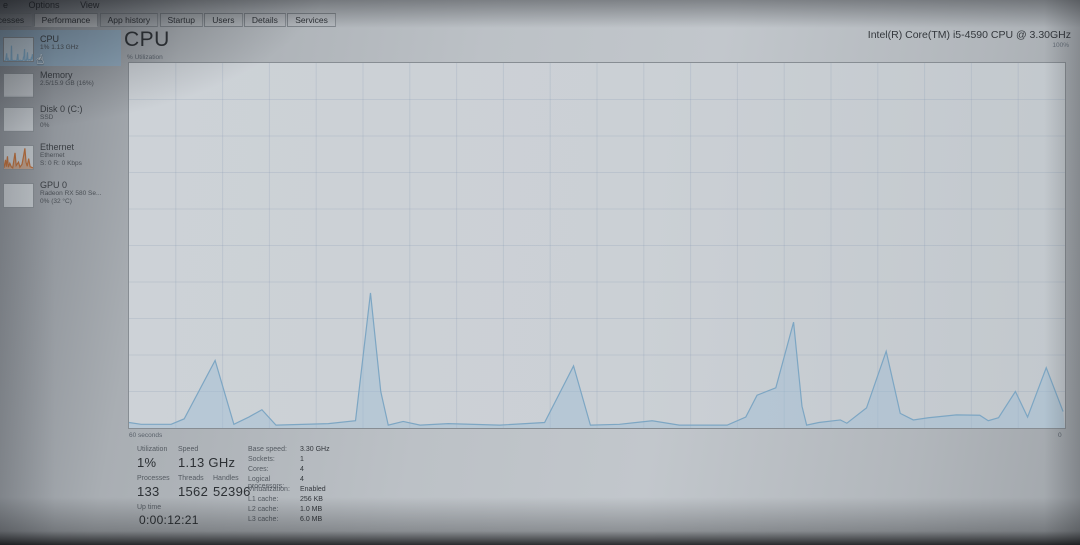 The width and height of the screenshot is (1080, 545). Describe the element at coordinates (147, 462) in the screenshot. I see `utilization-value: 1%` at that location.